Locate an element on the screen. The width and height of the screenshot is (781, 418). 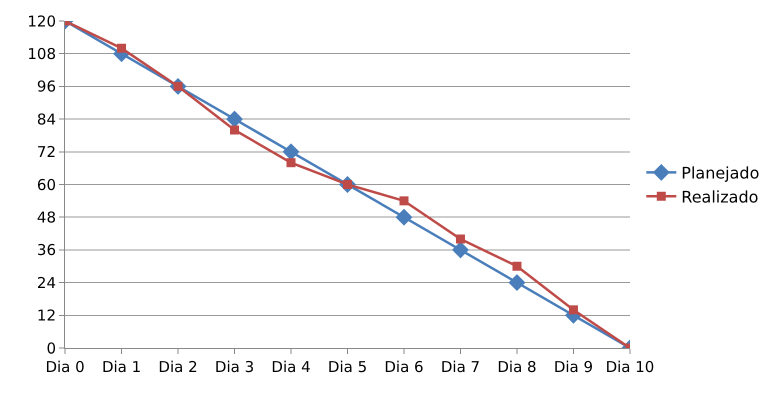
x-tick-label: Dia 10 is located at coordinates (630, 367).